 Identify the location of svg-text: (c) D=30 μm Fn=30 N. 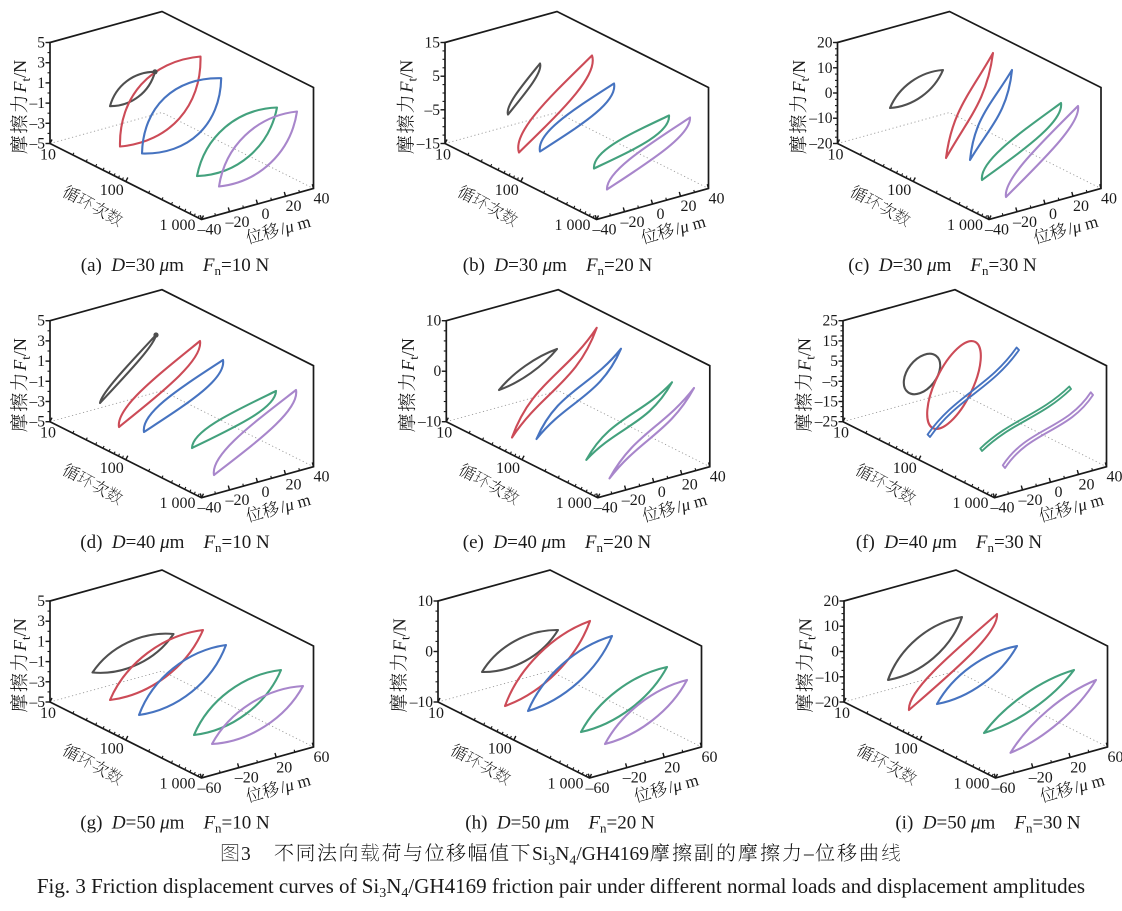
(942, 266).